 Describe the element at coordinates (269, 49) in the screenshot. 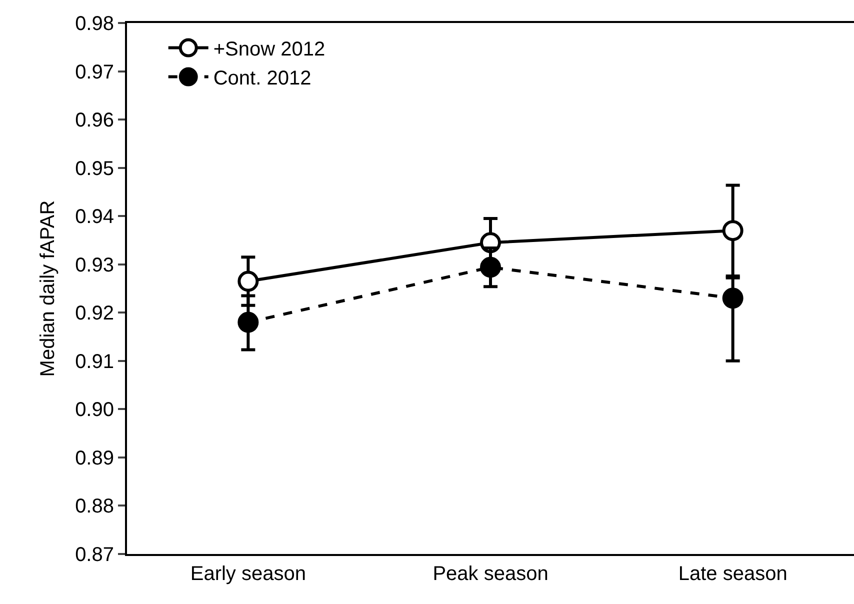

I see `legend-label: +Snow 2012` at that location.